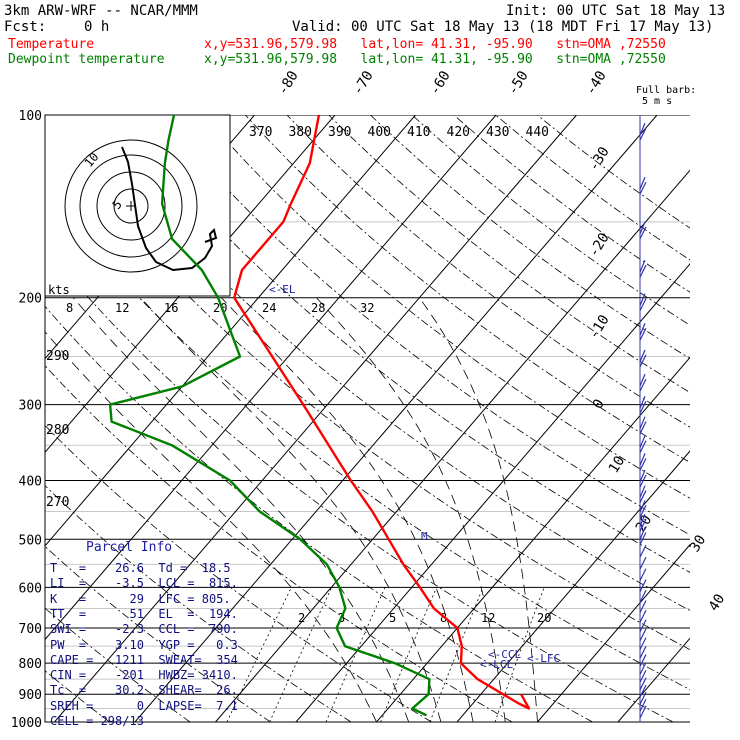 The image size is (740, 740). Describe the element at coordinates (140, 568) in the screenshot. I see `parcel-info-row: T = 26.6 Td = 18.5` at that location.